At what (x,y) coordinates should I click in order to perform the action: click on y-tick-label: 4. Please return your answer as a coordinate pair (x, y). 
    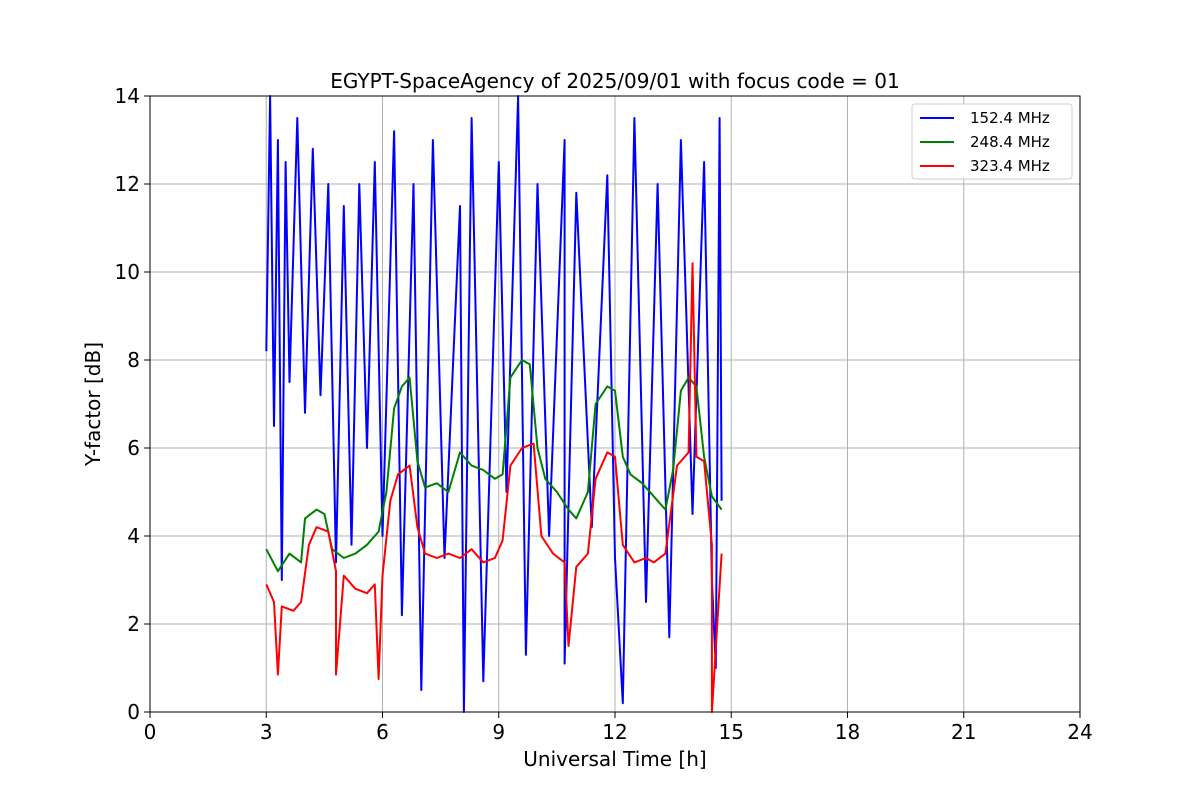
    Looking at the image, I should click on (133, 536).